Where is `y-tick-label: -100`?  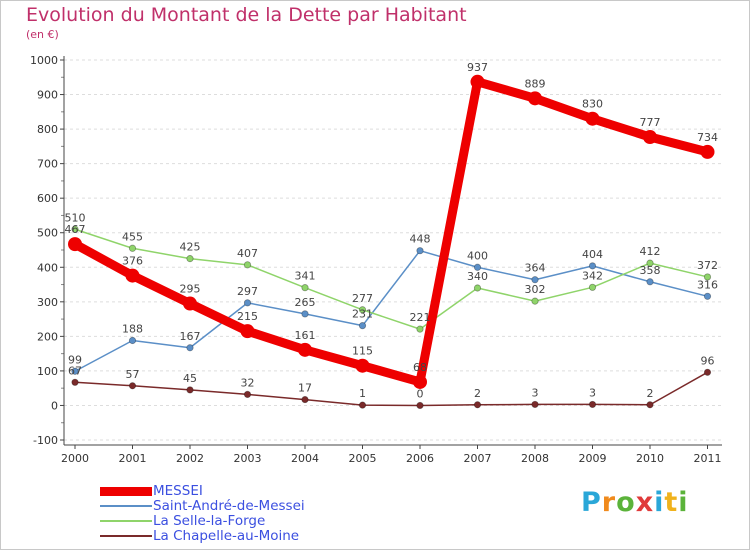 y-tick-label: -100 is located at coordinates (45, 440).